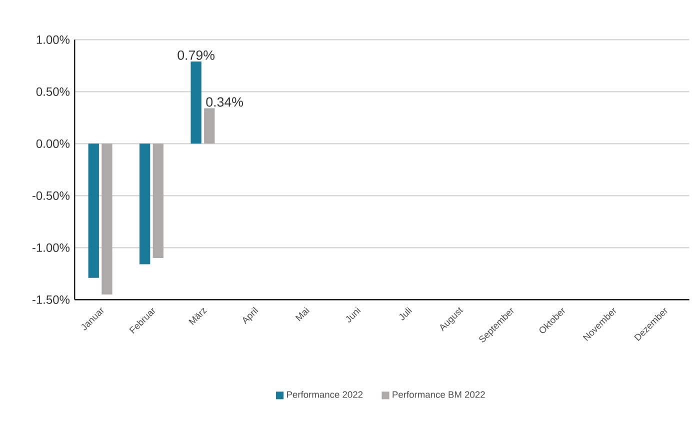  Describe the element at coordinates (51, 195) in the screenshot. I see `y-tick-label: -0.50%` at that location.